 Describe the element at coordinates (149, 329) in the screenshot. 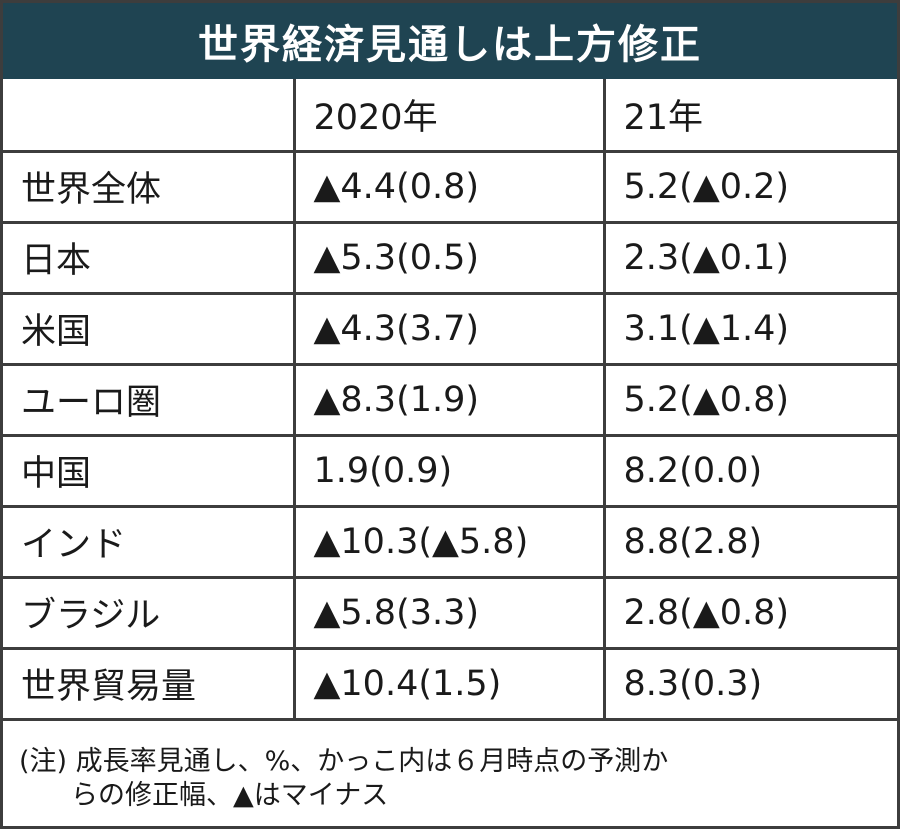

I see `row-label: 米国` at that location.